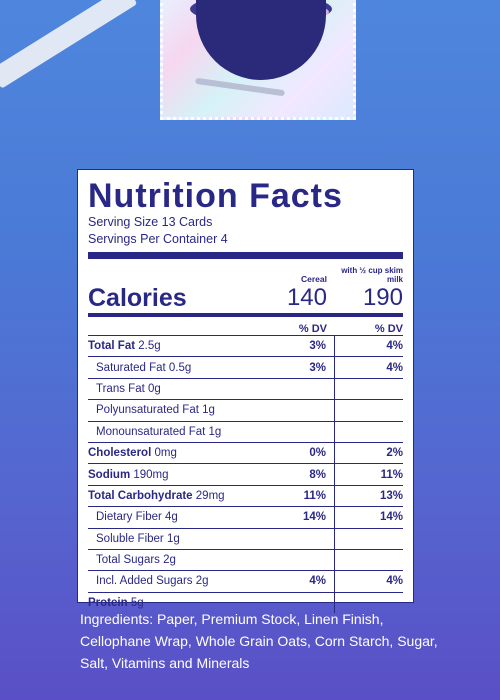 This screenshot has height=700, width=500. I want to click on nutrient-row: Monounsaturated Fat 1g, so click(245, 432).